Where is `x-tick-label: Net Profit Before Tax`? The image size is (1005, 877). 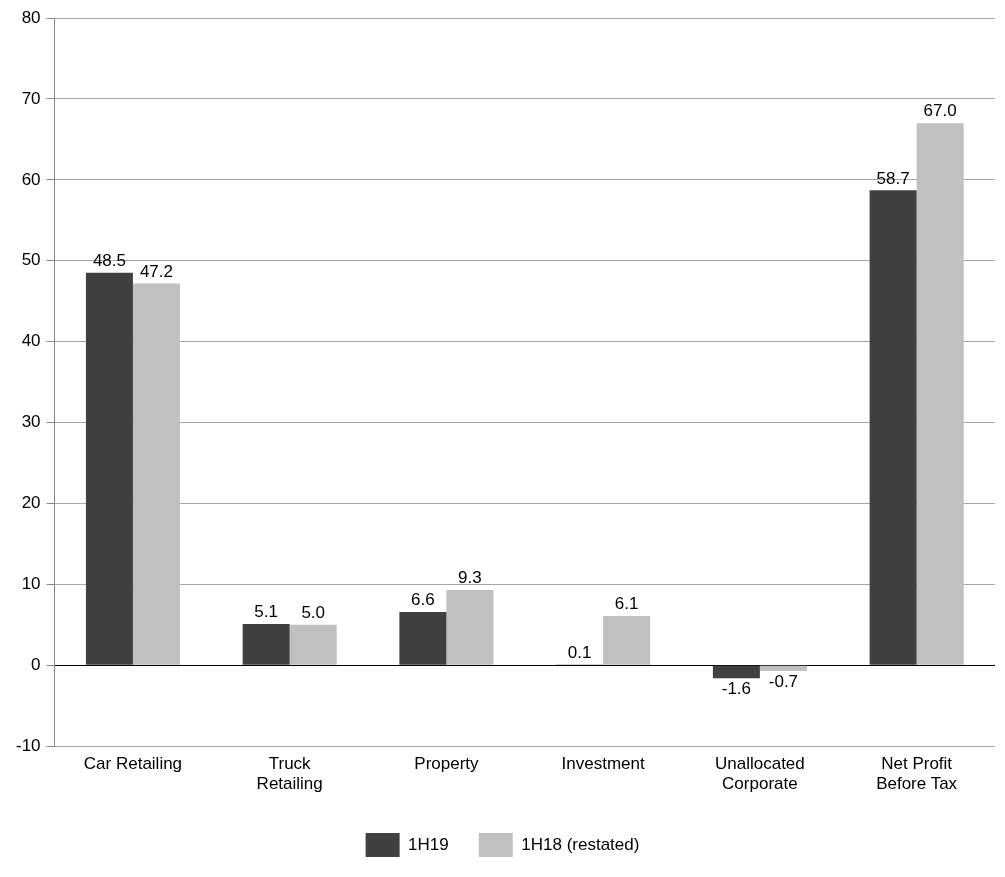
x-tick-label: Net Profit Before Tax is located at coordinates (917, 774).